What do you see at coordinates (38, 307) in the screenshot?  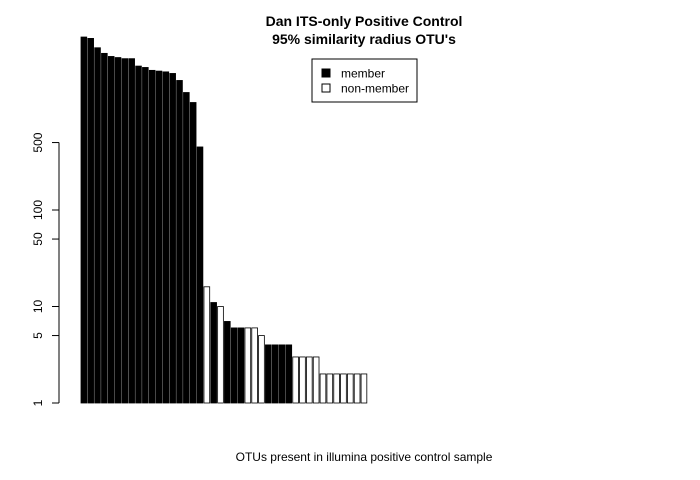 I see `y-tick-label: 10` at bounding box center [38, 307].